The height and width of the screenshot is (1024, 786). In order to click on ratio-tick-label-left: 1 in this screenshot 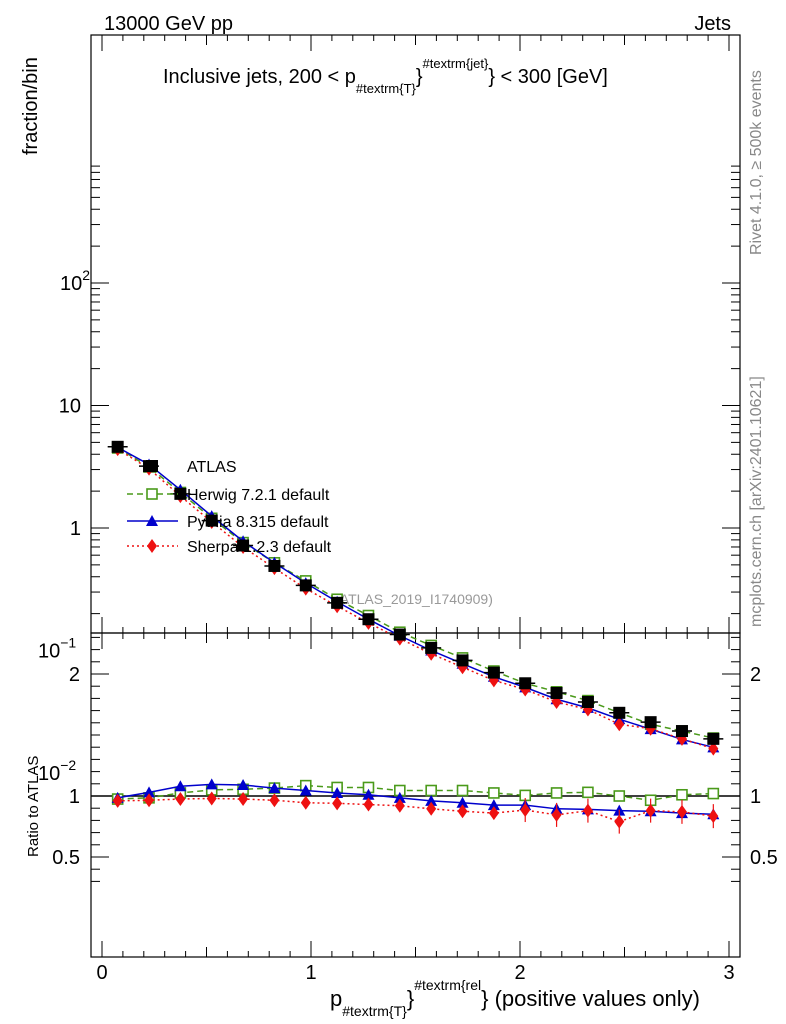, I will do `click(74, 797)`.